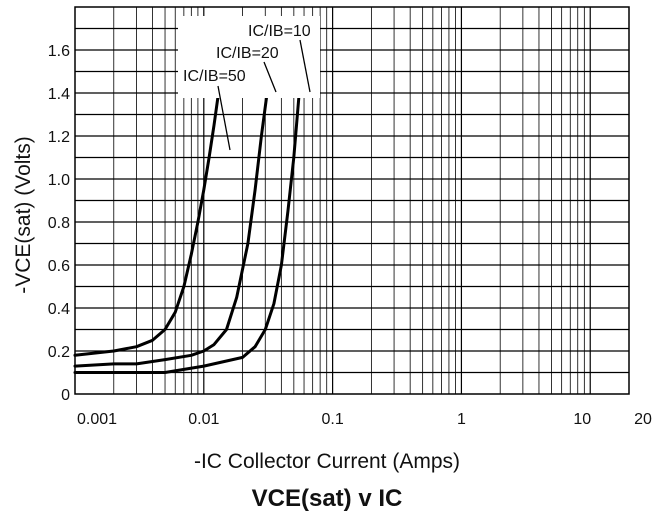  Describe the element at coordinates (59, 180) in the screenshot. I see `y-tick-label: 1.0` at that location.